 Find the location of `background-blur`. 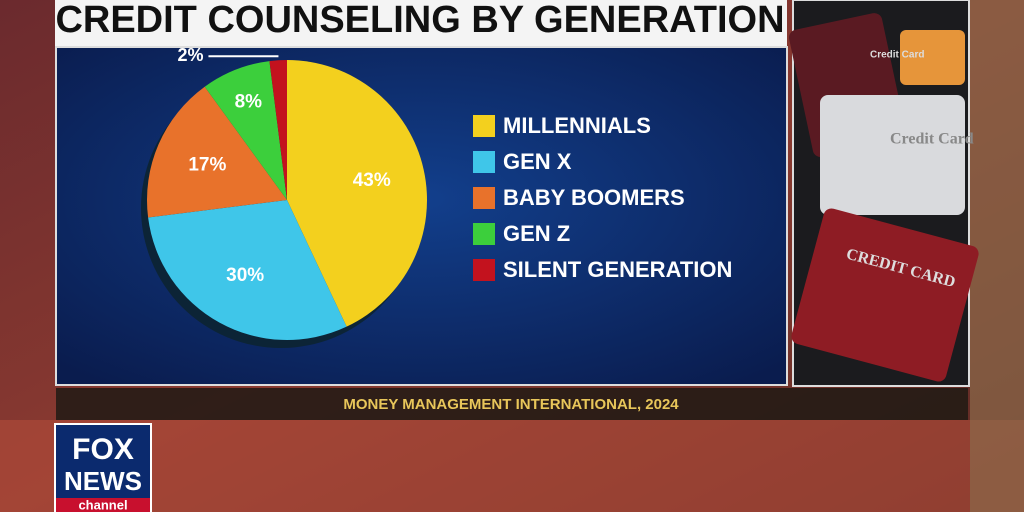

background-blur is located at coordinates (997, 256).